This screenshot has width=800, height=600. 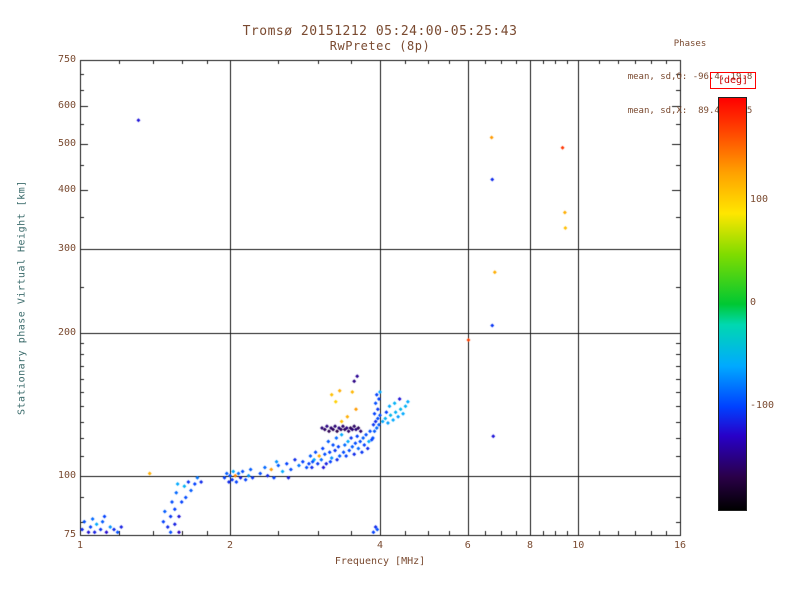 What do you see at coordinates (690, 43) in the screenshot?
I see `phase-stats-heading: Phases` at bounding box center [690, 43].